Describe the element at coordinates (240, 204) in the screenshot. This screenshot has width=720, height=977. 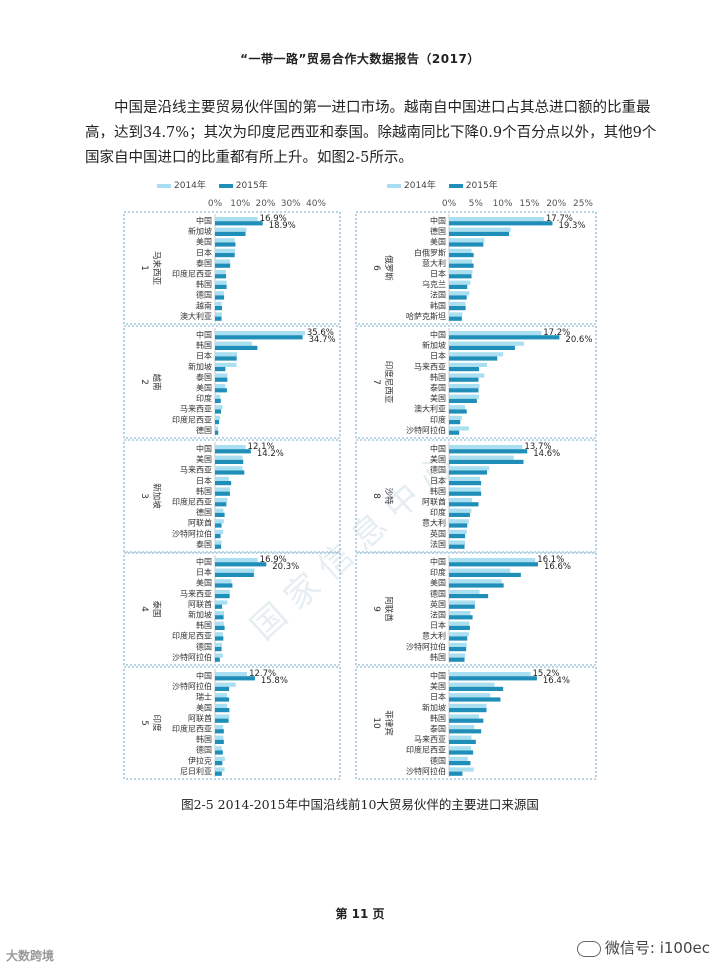
I see `axis-tick-label: 10%` at that location.